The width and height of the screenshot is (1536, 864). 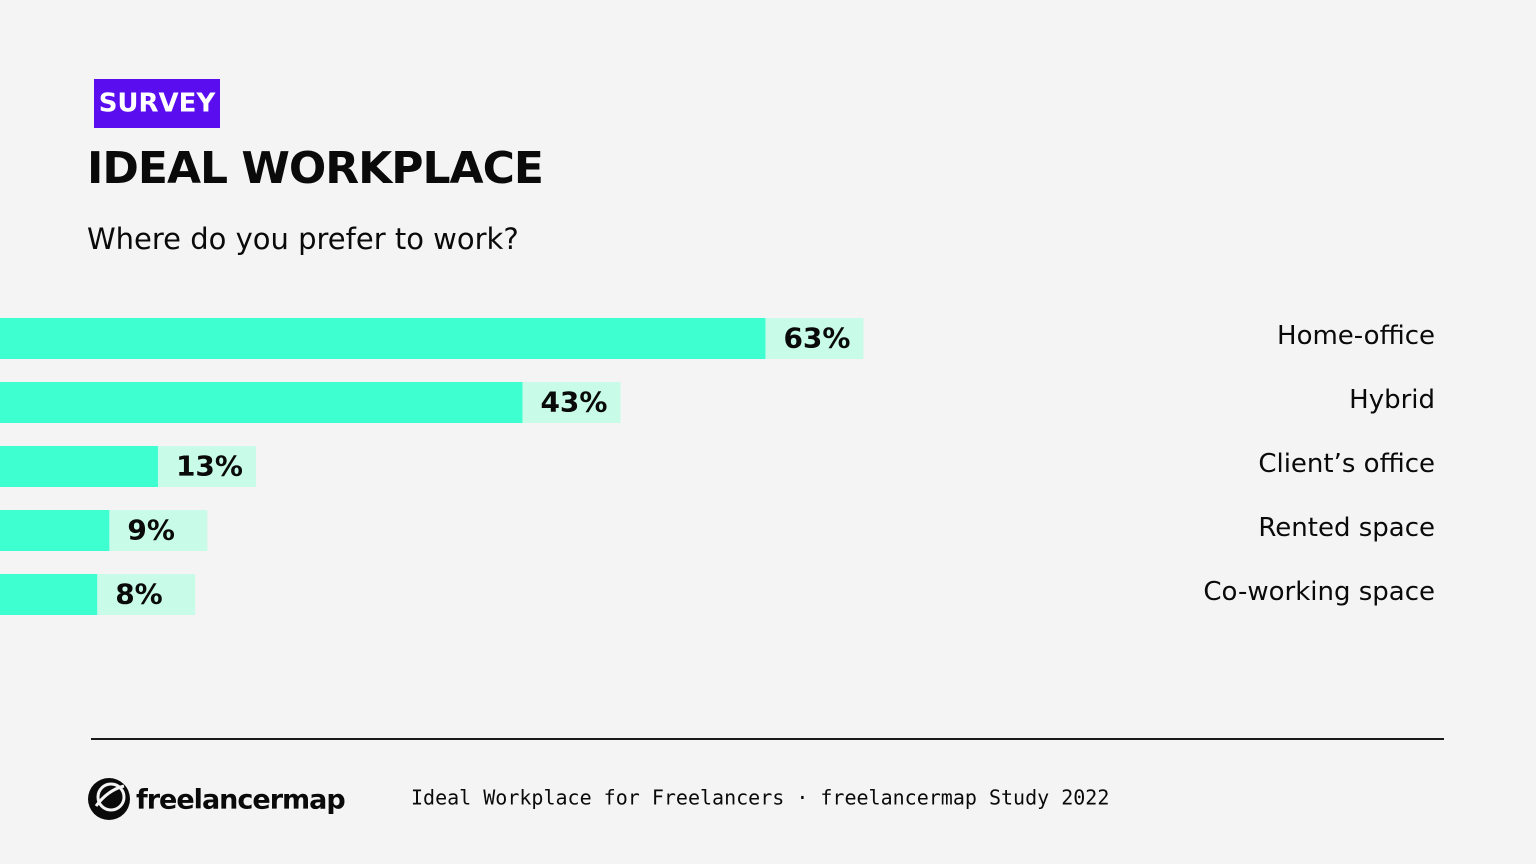 What do you see at coordinates (315, 168) in the screenshot?
I see `chart-title: IDEAL WORKPLACE` at bounding box center [315, 168].